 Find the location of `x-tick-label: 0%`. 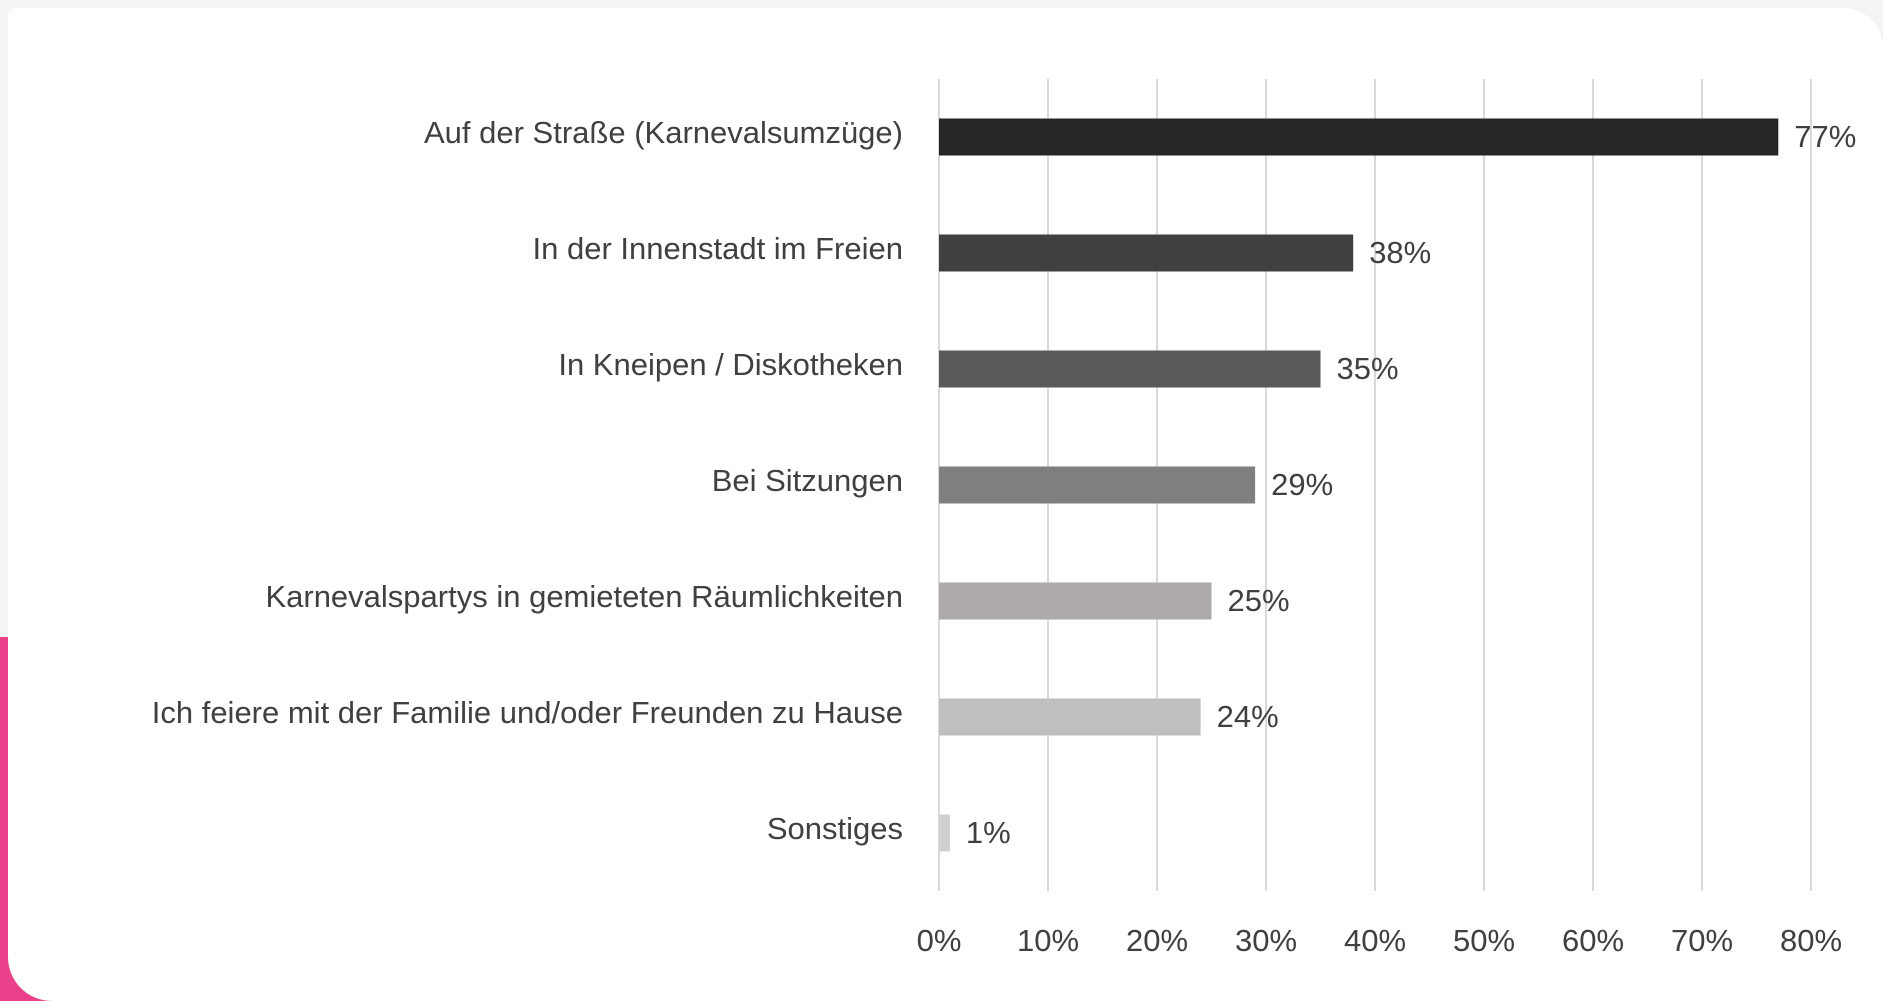

x-tick-label: 0% is located at coordinates (939, 940).